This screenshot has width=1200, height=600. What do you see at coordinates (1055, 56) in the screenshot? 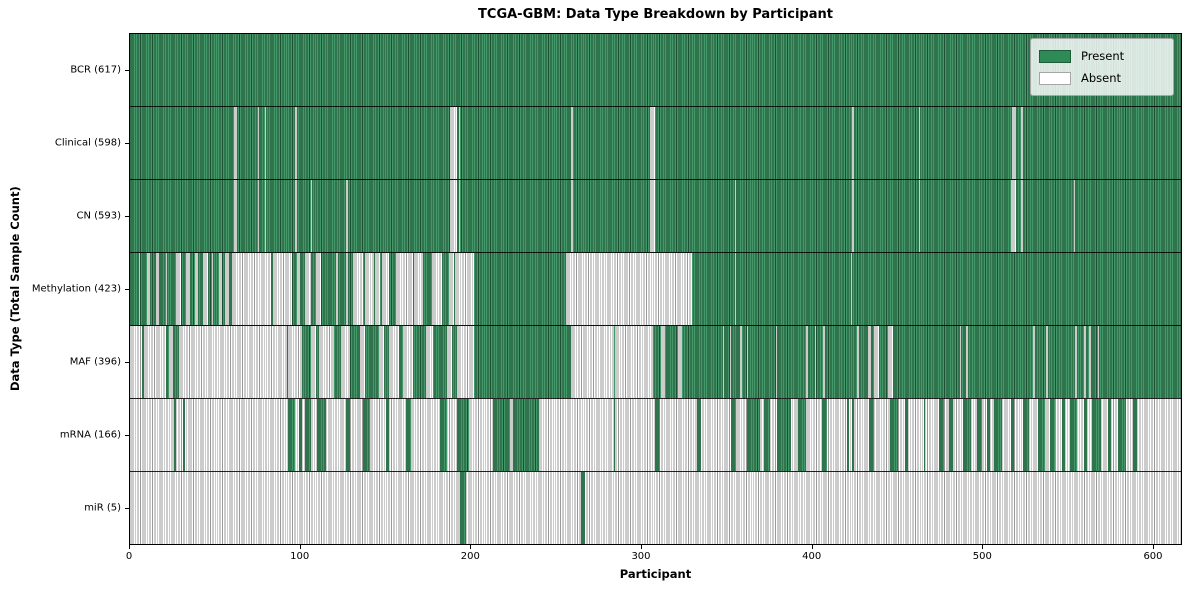
I see `present-swatch-icon` at bounding box center [1055, 56].